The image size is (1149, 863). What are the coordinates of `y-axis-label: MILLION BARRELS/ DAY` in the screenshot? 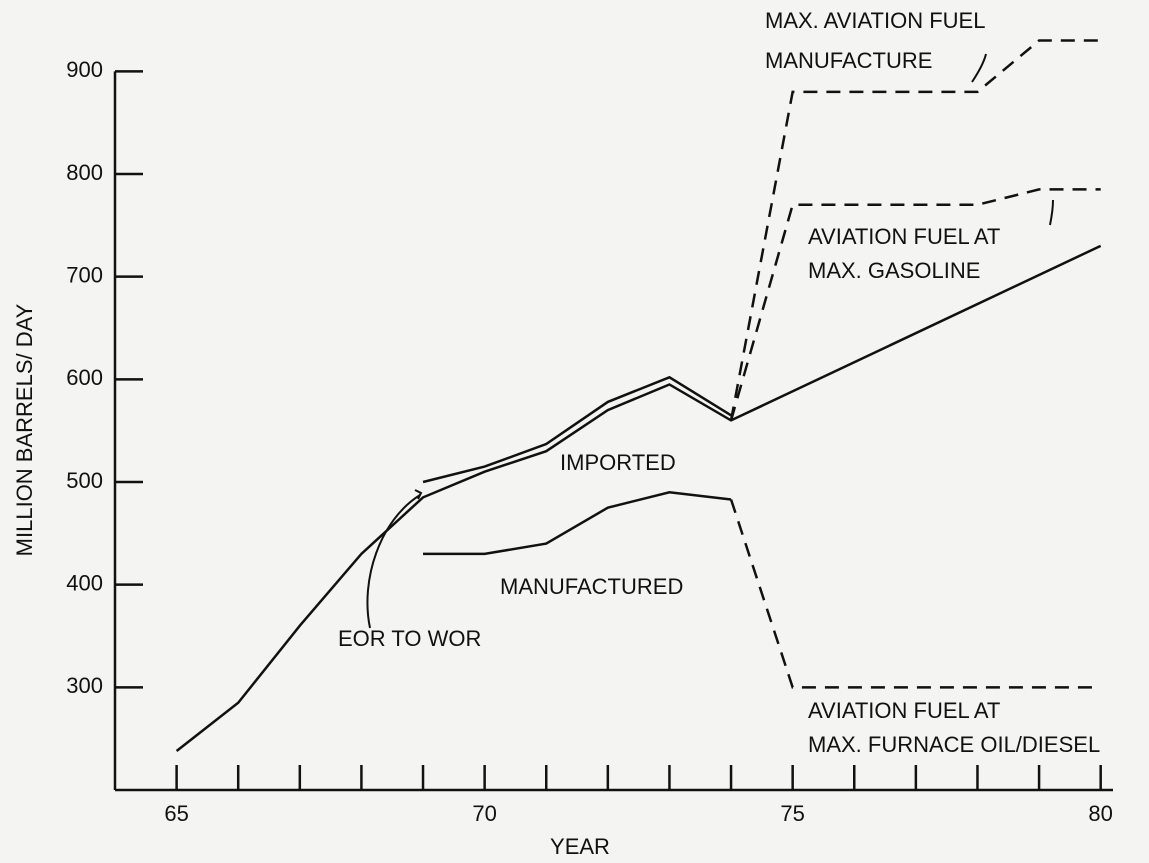 It's located at (24, 429).